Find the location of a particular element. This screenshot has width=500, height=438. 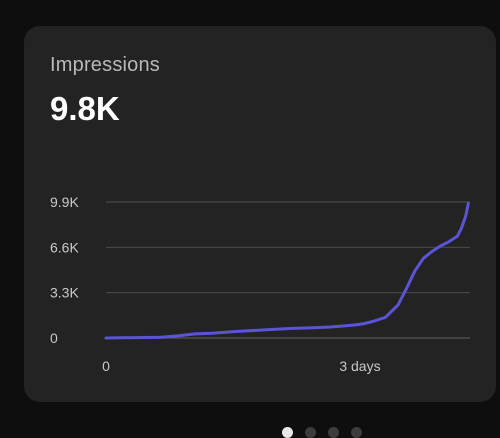

y-tick-label: 3.3K is located at coordinates (64, 293).